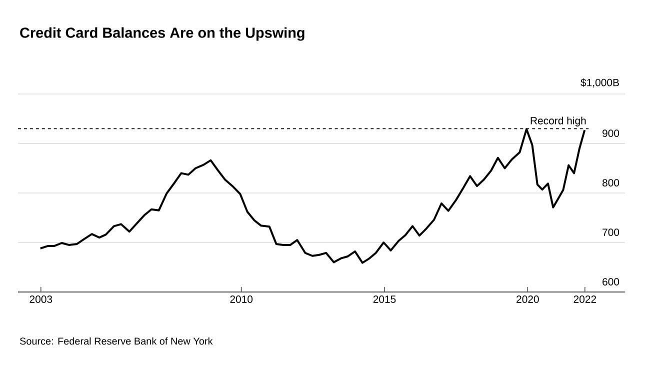 The width and height of the screenshot is (660, 372). I want to click on y-tick-label: 700, so click(611, 232).